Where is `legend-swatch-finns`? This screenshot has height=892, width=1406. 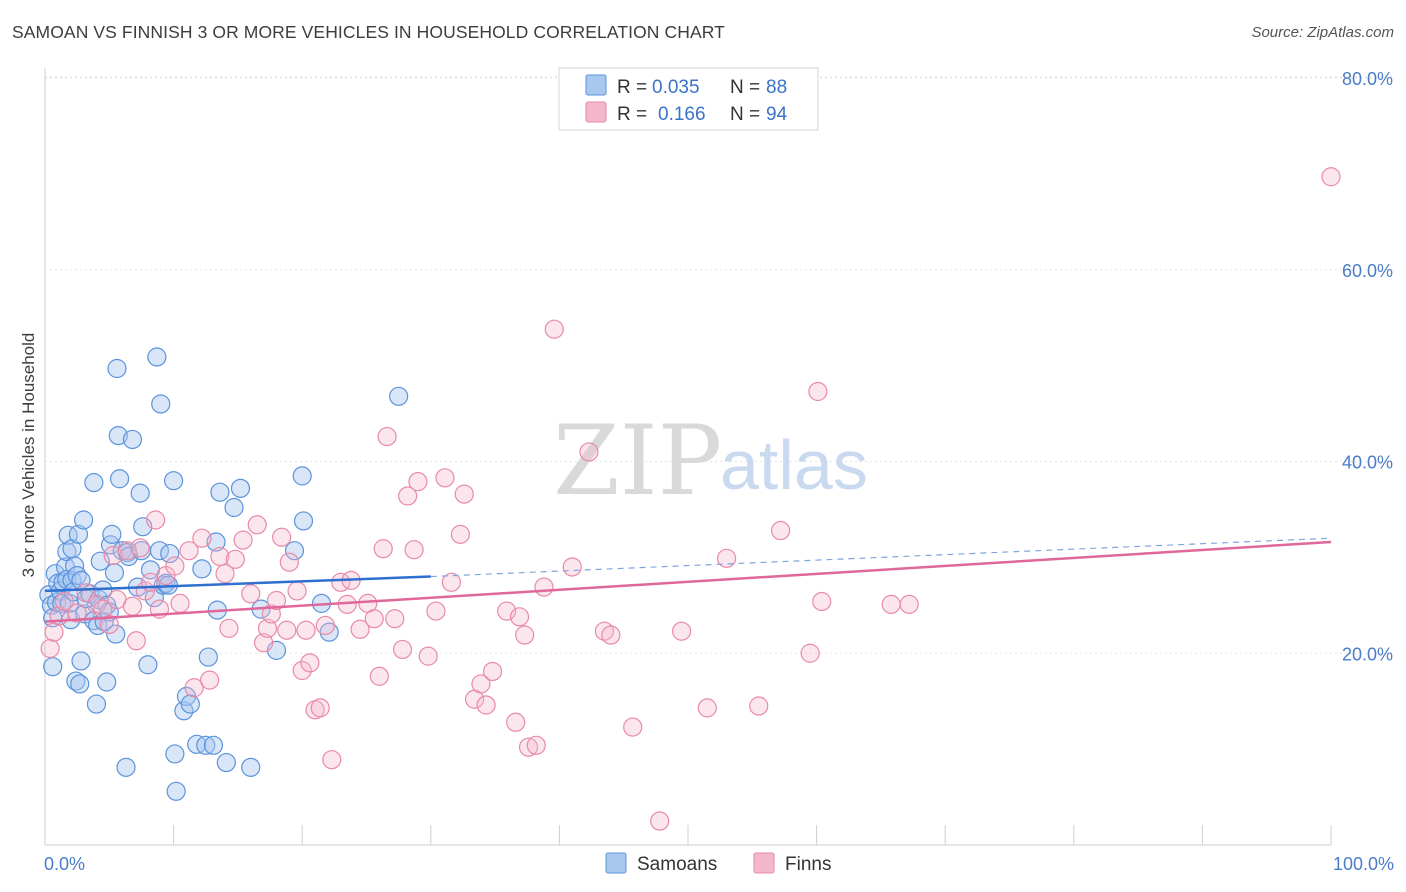 legend-swatch-finns is located at coordinates (596, 112).